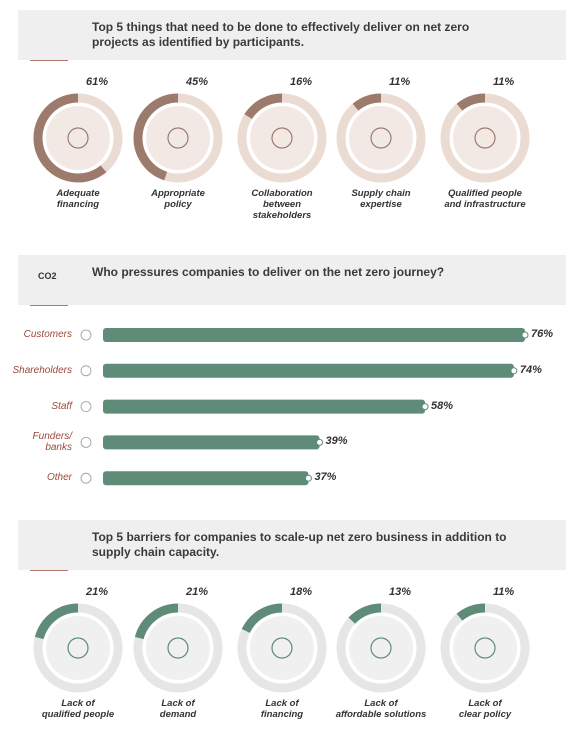 The width and height of the screenshot is (586, 742). What do you see at coordinates (542, 334) in the screenshot?
I see `value-label: 76%` at bounding box center [542, 334].